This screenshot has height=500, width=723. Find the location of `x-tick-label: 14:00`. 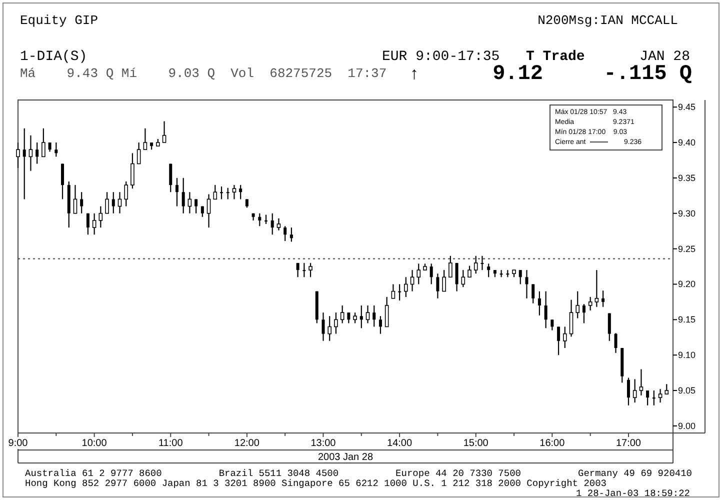

x-tick-label: 14:00 is located at coordinates (399, 443).